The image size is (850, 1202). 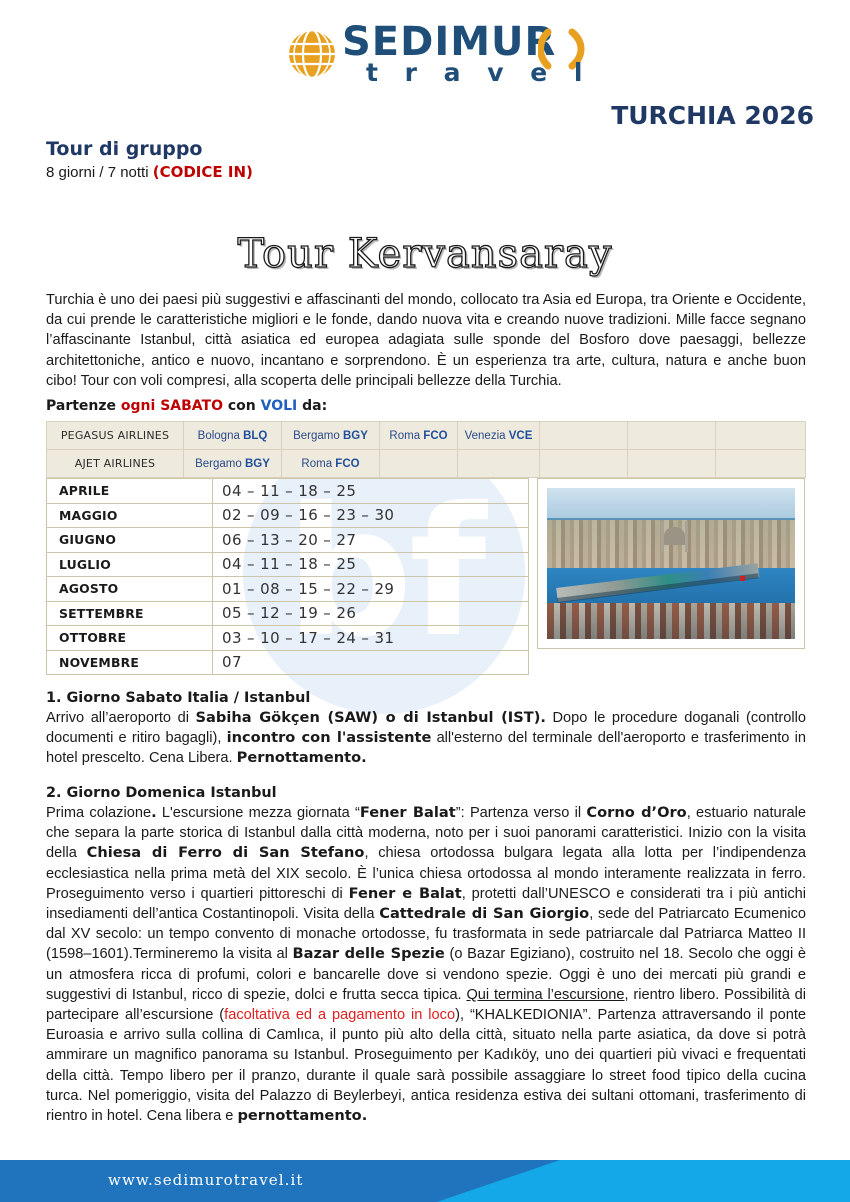 I want to click on logo-tagline: t r a v e l, so click(x=479, y=72).